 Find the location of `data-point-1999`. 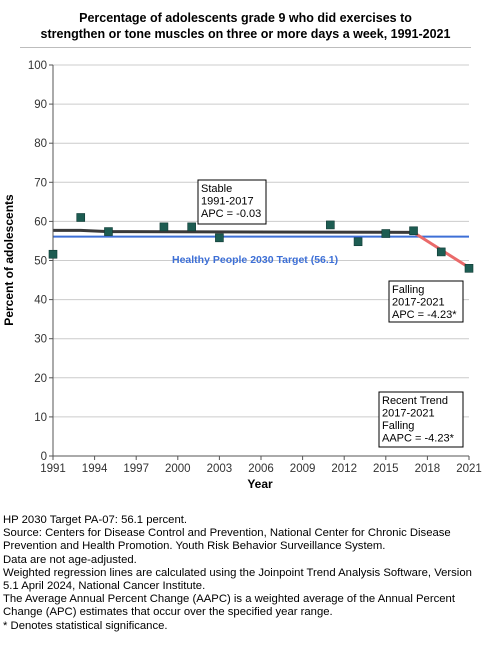

data-point-1999 is located at coordinates (164, 227).